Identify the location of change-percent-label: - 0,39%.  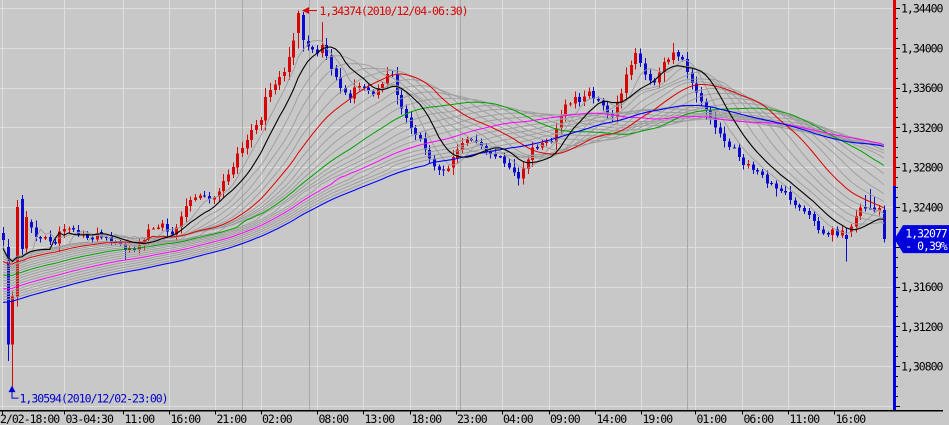
(926, 246).